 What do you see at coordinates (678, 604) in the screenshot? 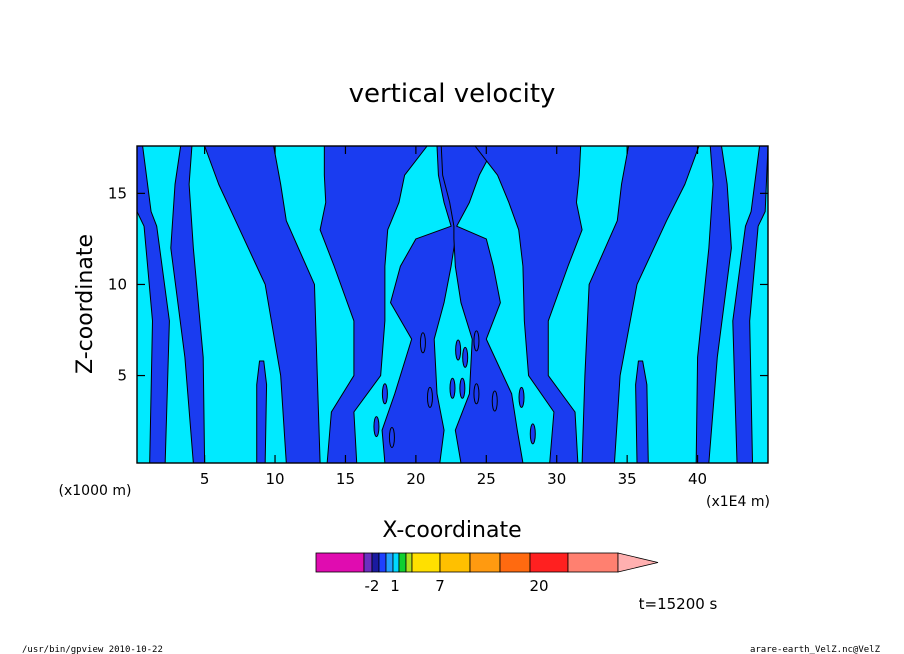
I see `time-label: t=15200 s` at bounding box center [678, 604].